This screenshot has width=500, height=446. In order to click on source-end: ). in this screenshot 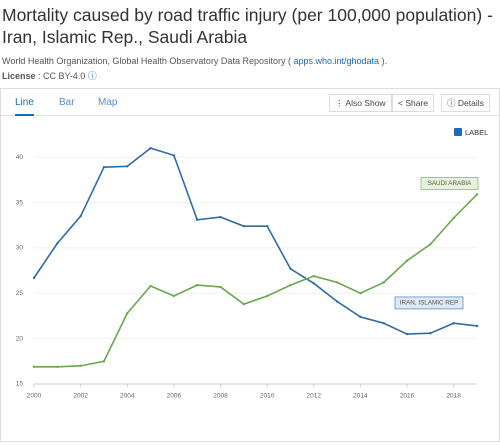, I will do `click(384, 61)`.